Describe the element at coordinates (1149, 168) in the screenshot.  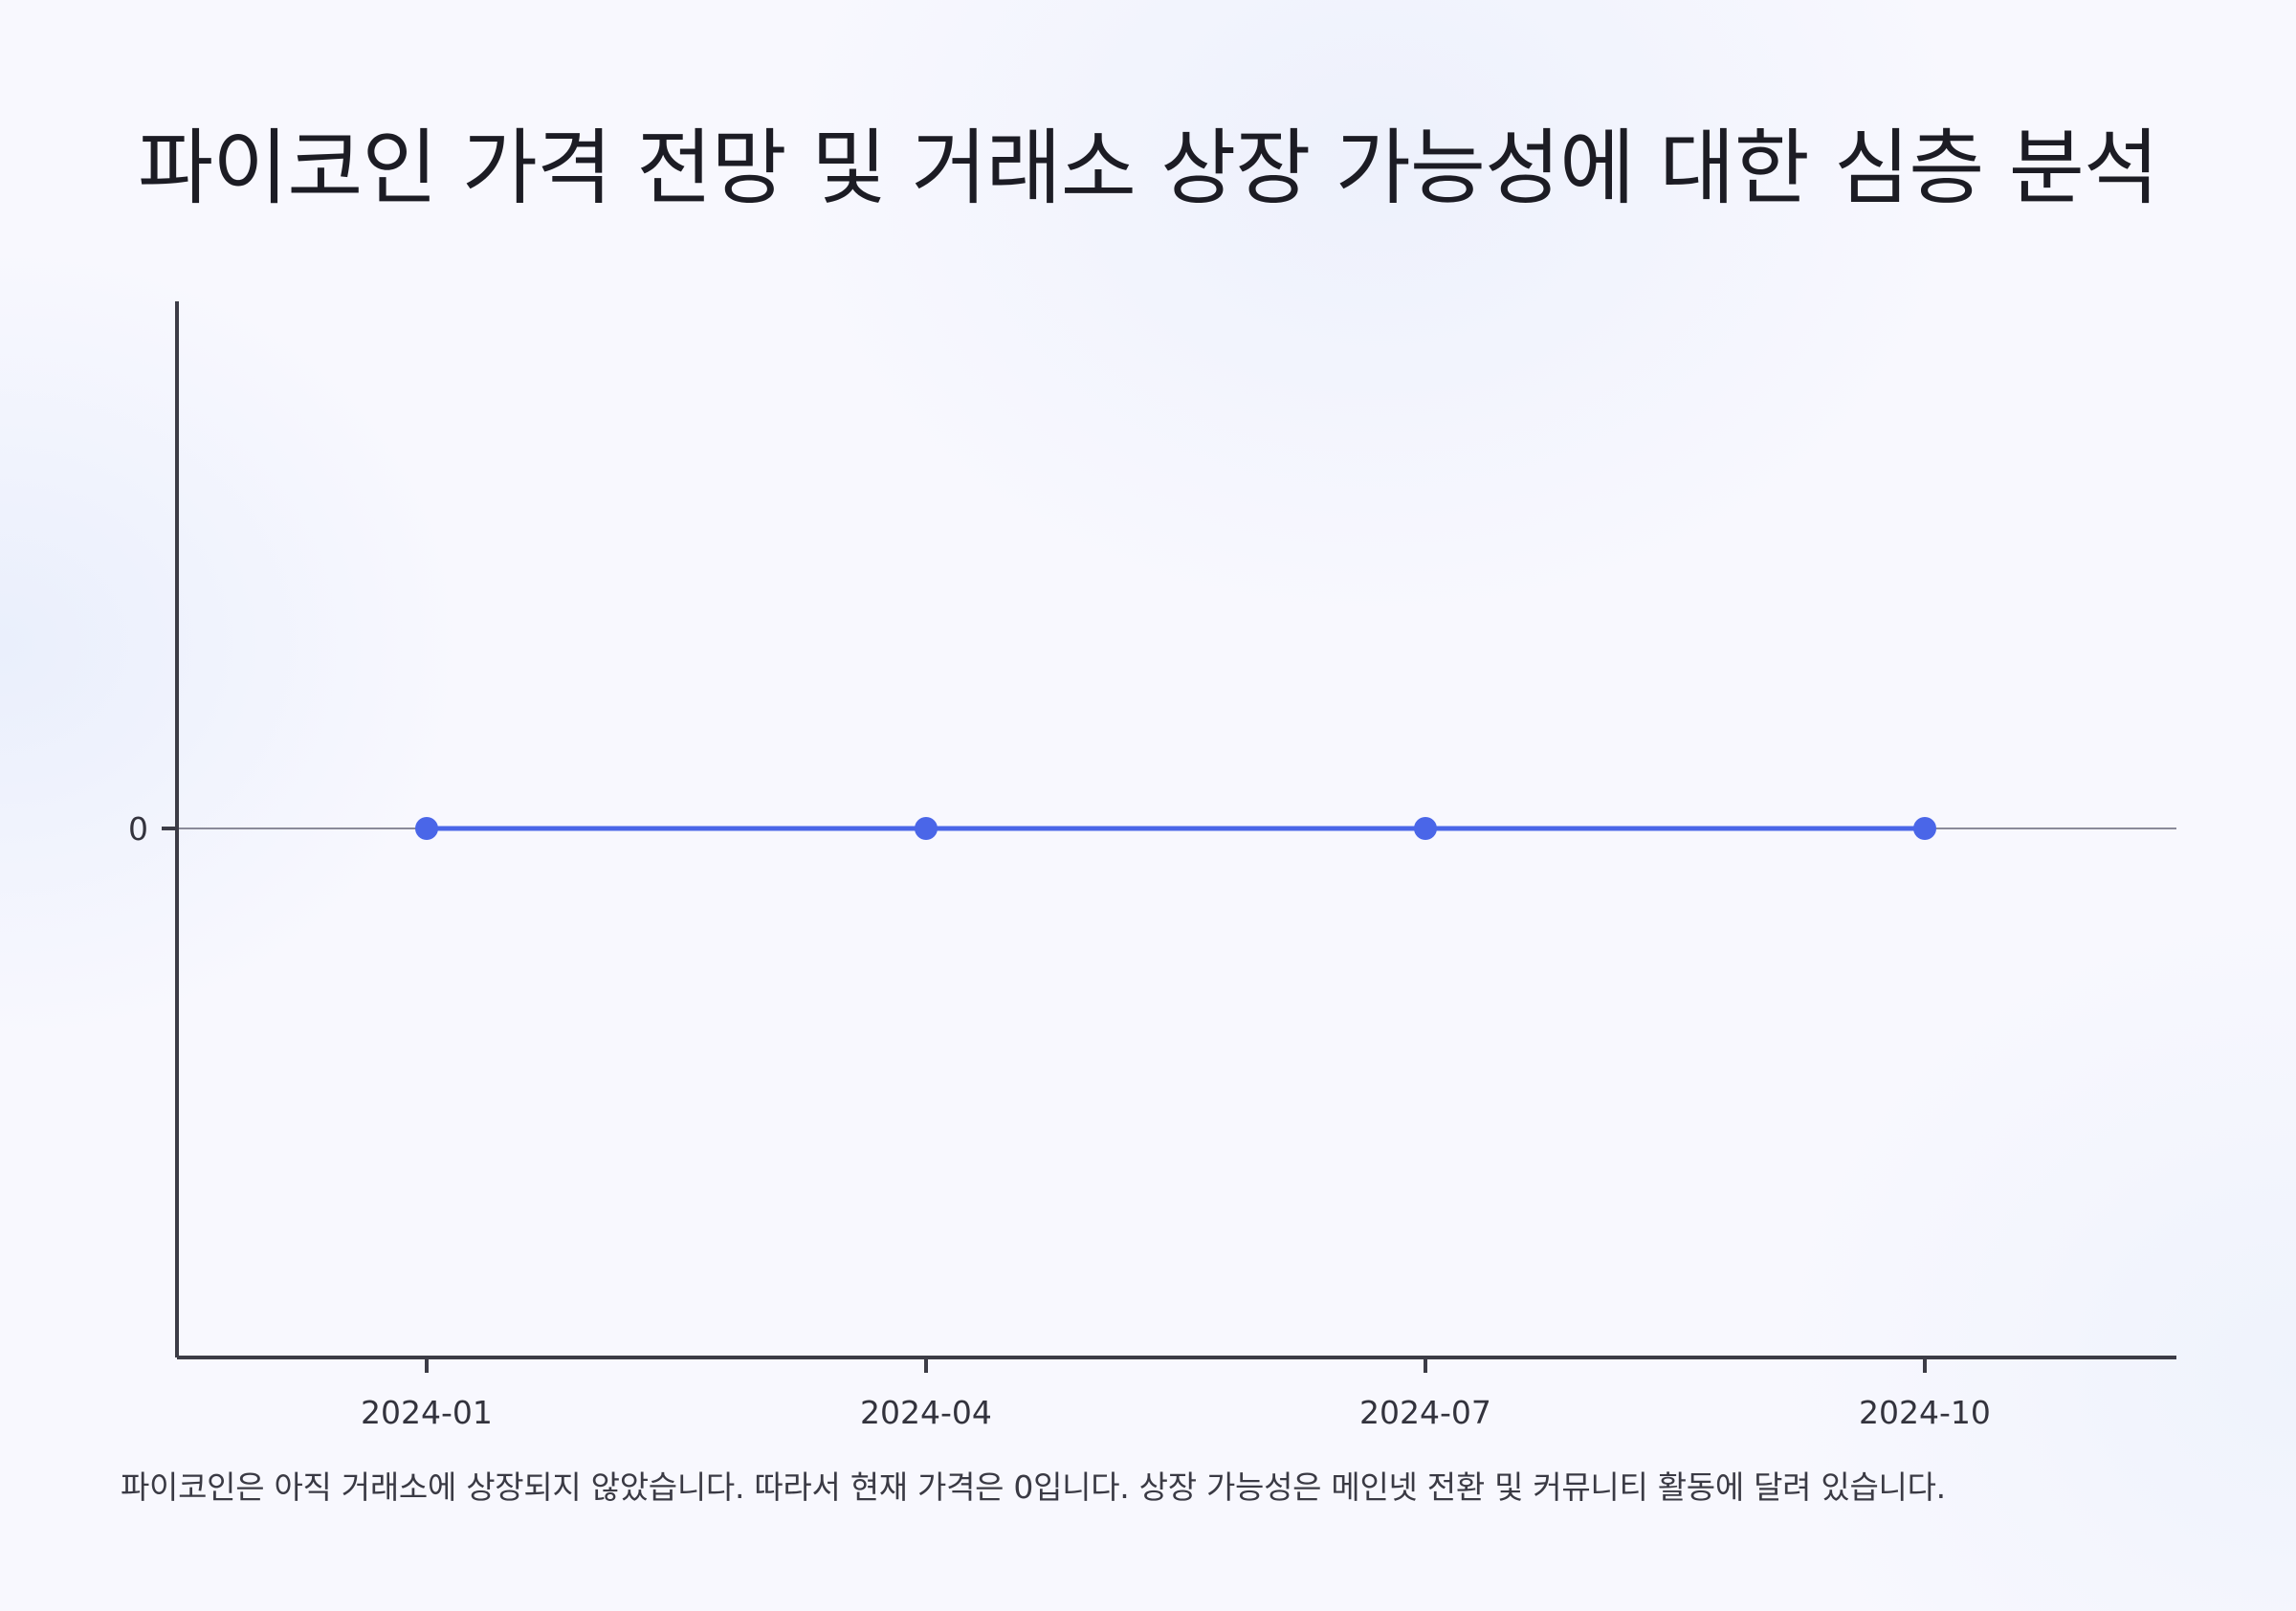
I see `page-title: 파이코인 가격 전망 및 거래소 상장 가능성에 대한 심층 분석` at that location.